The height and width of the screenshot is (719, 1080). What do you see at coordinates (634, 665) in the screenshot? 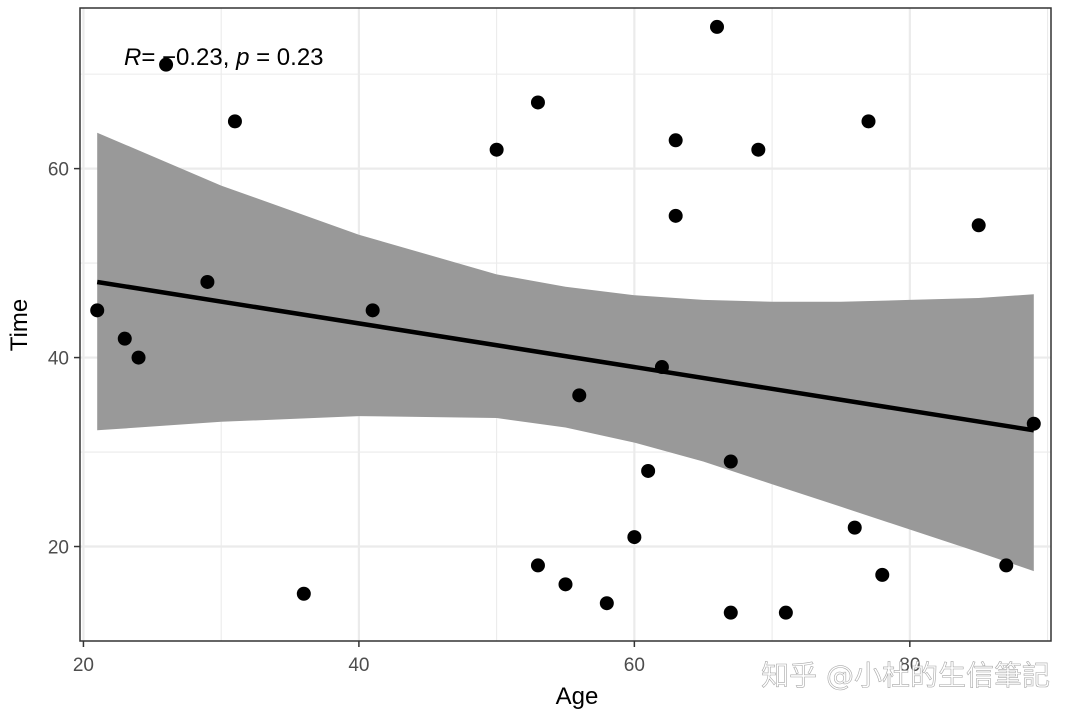
I see `x-tick-label: 60` at bounding box center [634, 665].